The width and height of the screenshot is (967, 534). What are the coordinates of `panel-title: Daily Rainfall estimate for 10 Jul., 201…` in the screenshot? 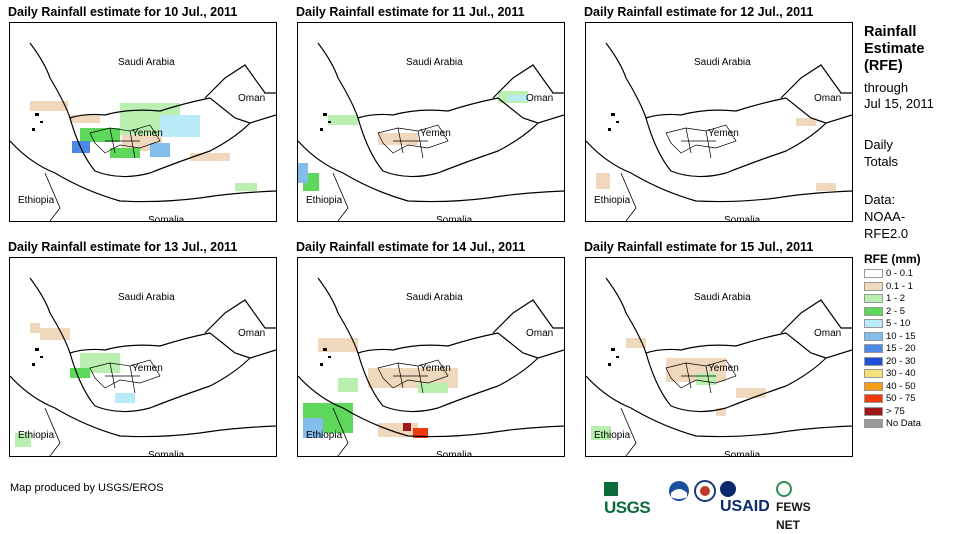 It's located at (123, 12).